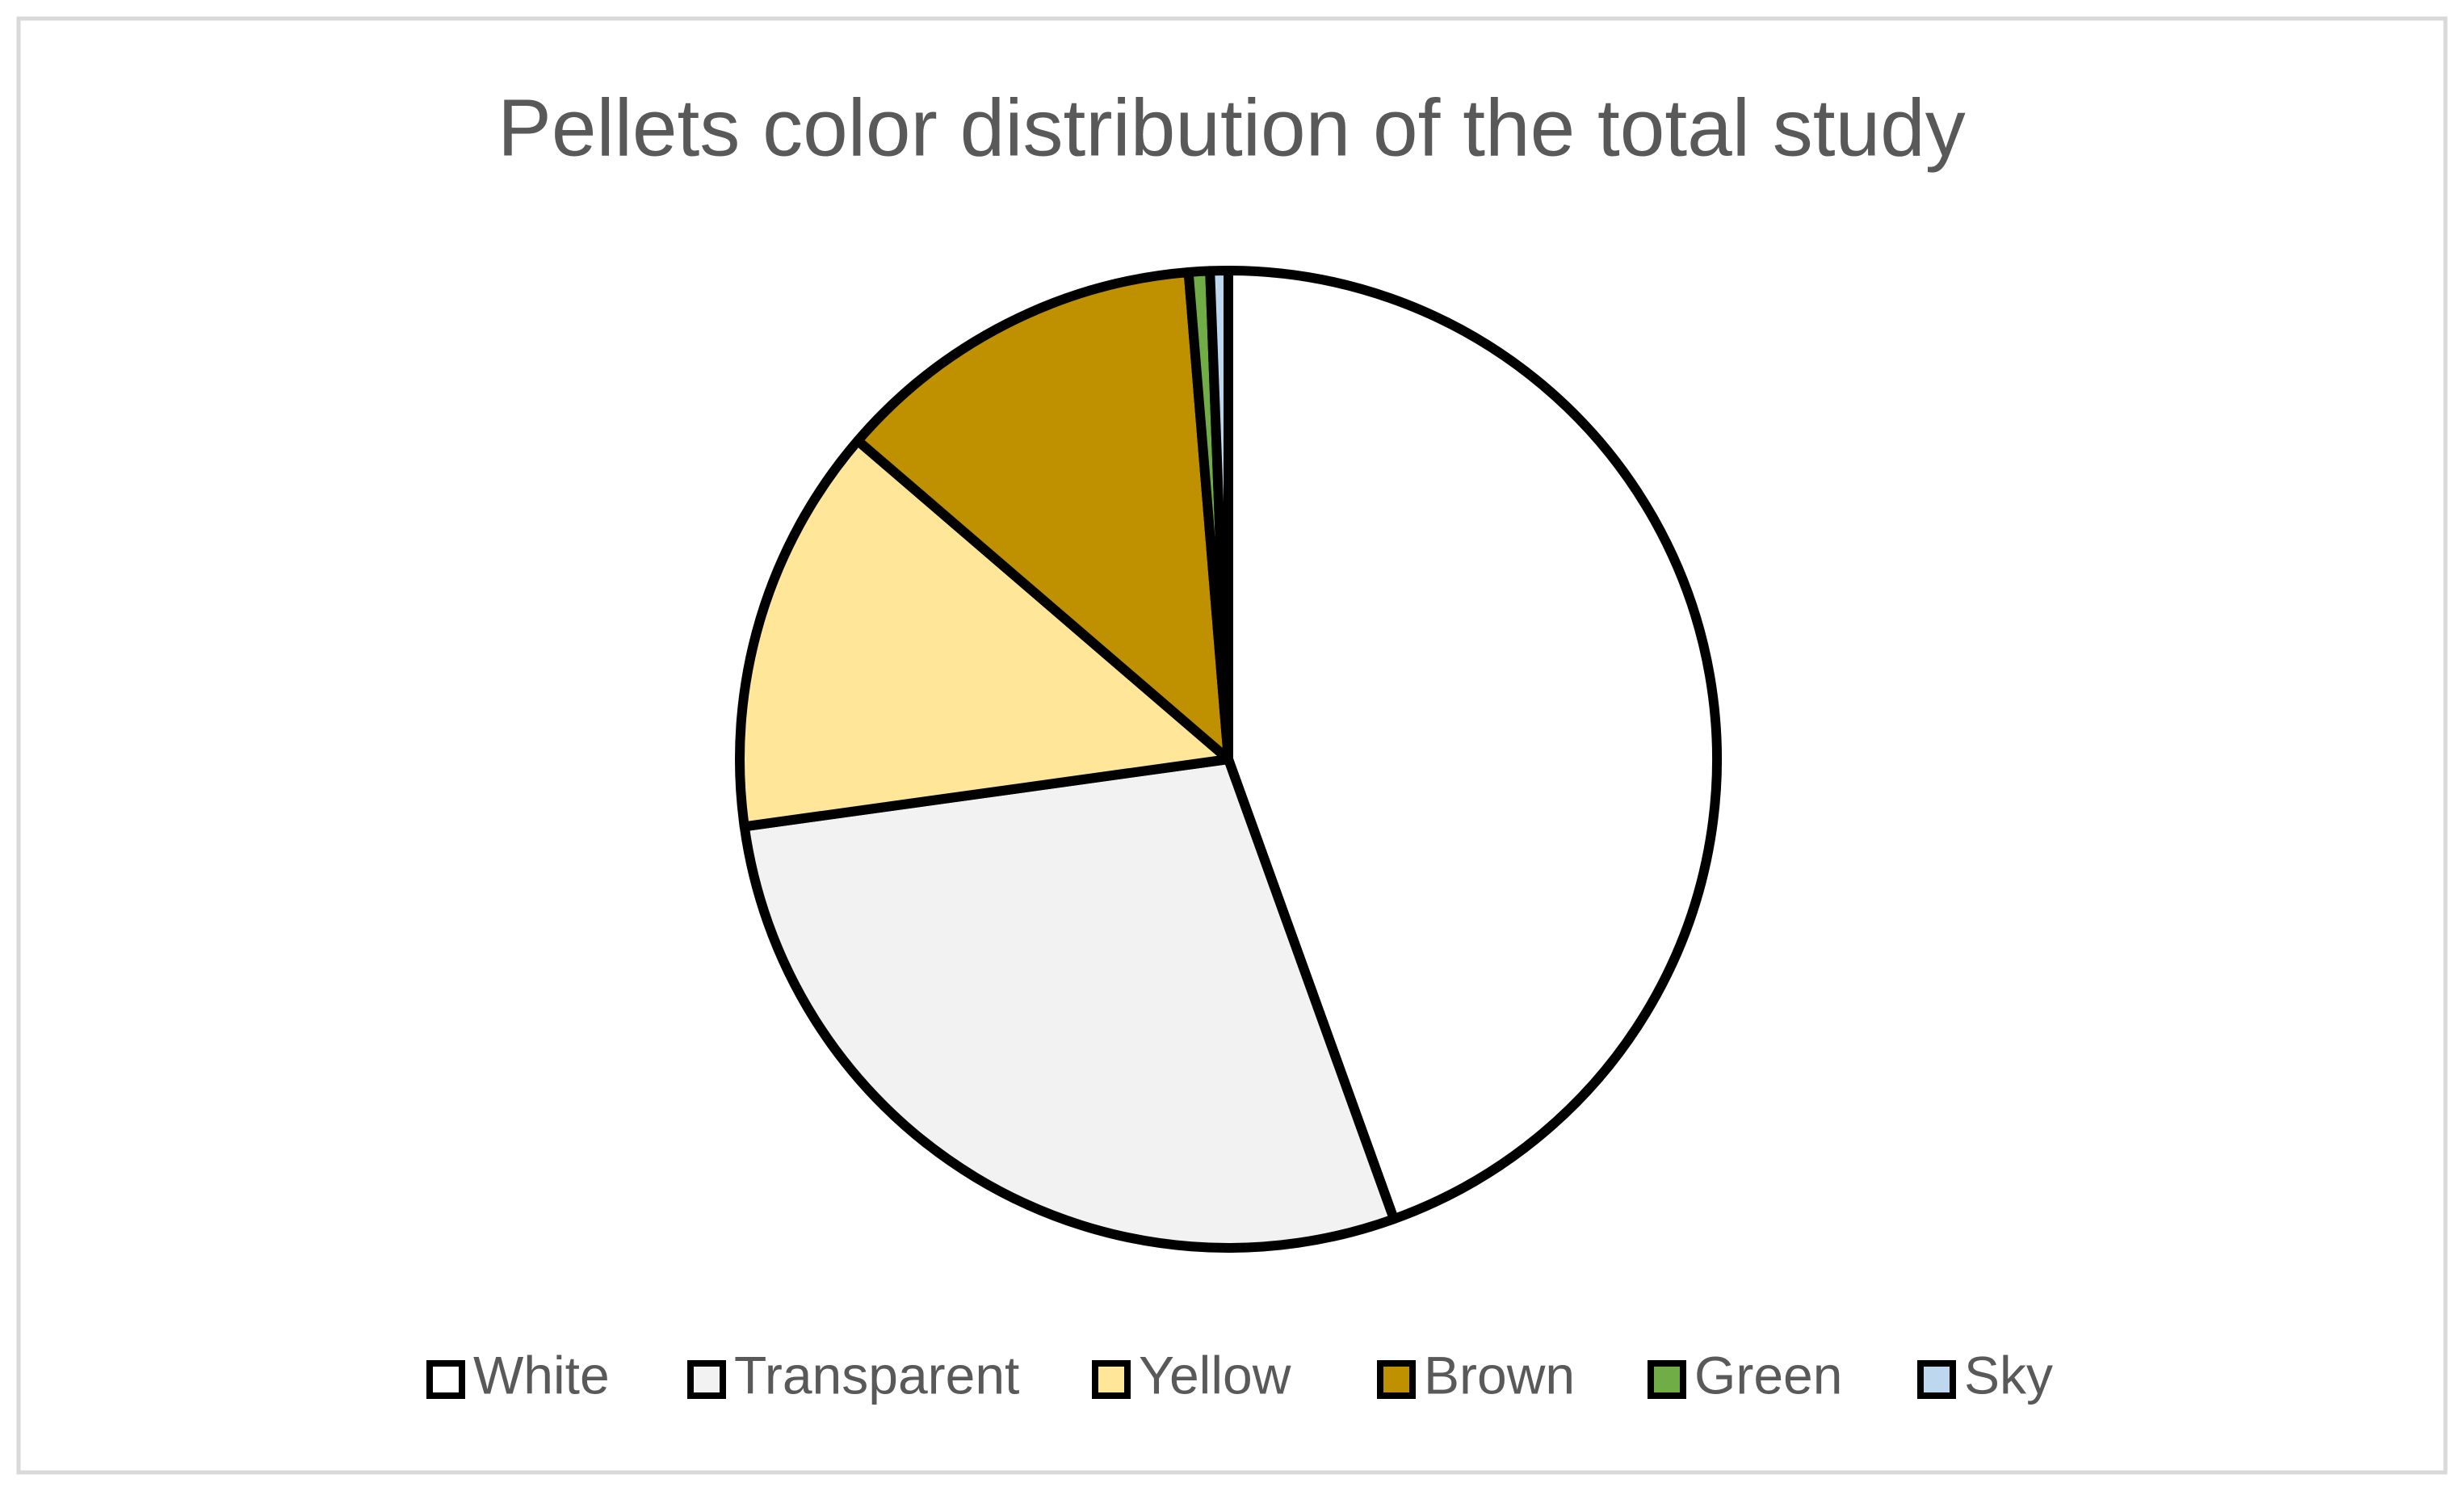 This screenshot has width=2464, height=1491. Describe the element at coordinates (2008, 1375) in the screenshot. I see `legend-label: Sky` at that location.